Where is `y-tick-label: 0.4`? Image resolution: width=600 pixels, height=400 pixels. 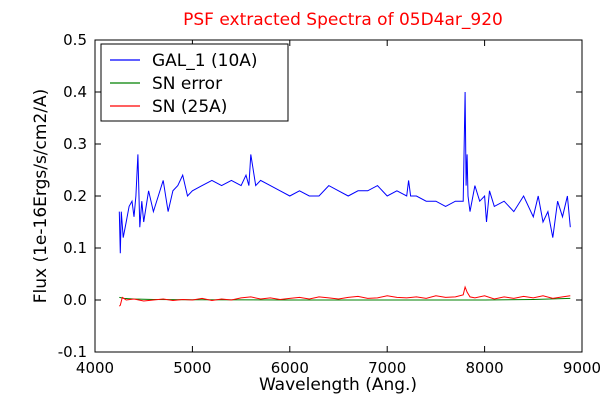
y-tick-label: 0.4 is located at coordinates (75, 92).